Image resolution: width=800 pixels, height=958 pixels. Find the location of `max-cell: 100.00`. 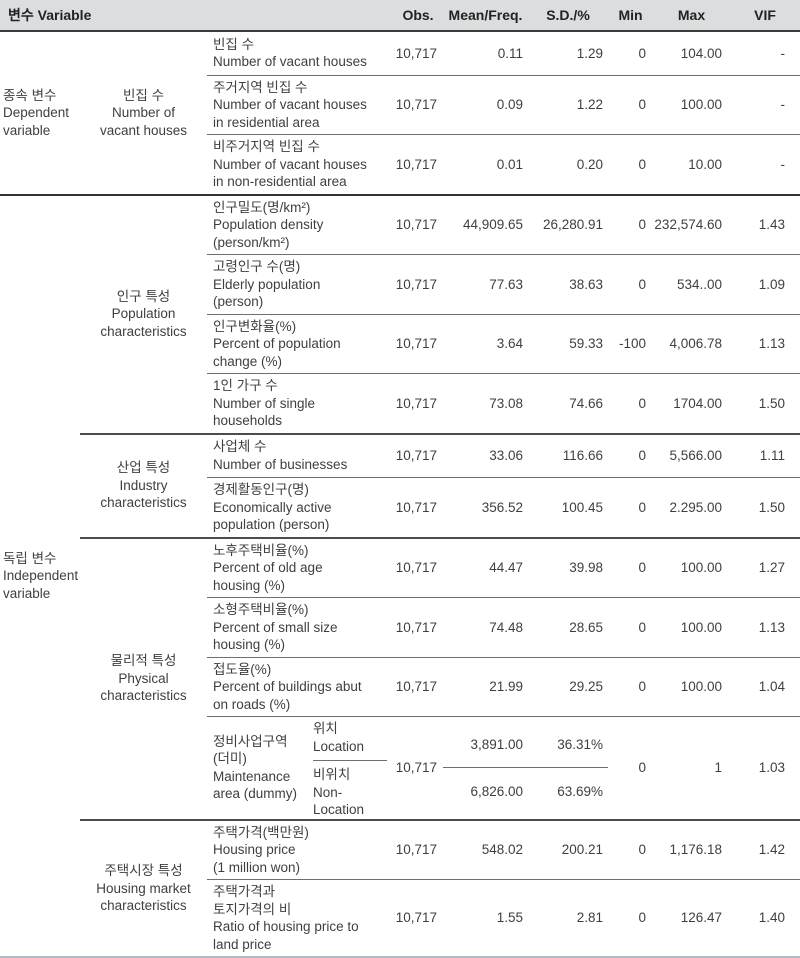

max-cell: 100.00 is located at coordinates (691, 104).